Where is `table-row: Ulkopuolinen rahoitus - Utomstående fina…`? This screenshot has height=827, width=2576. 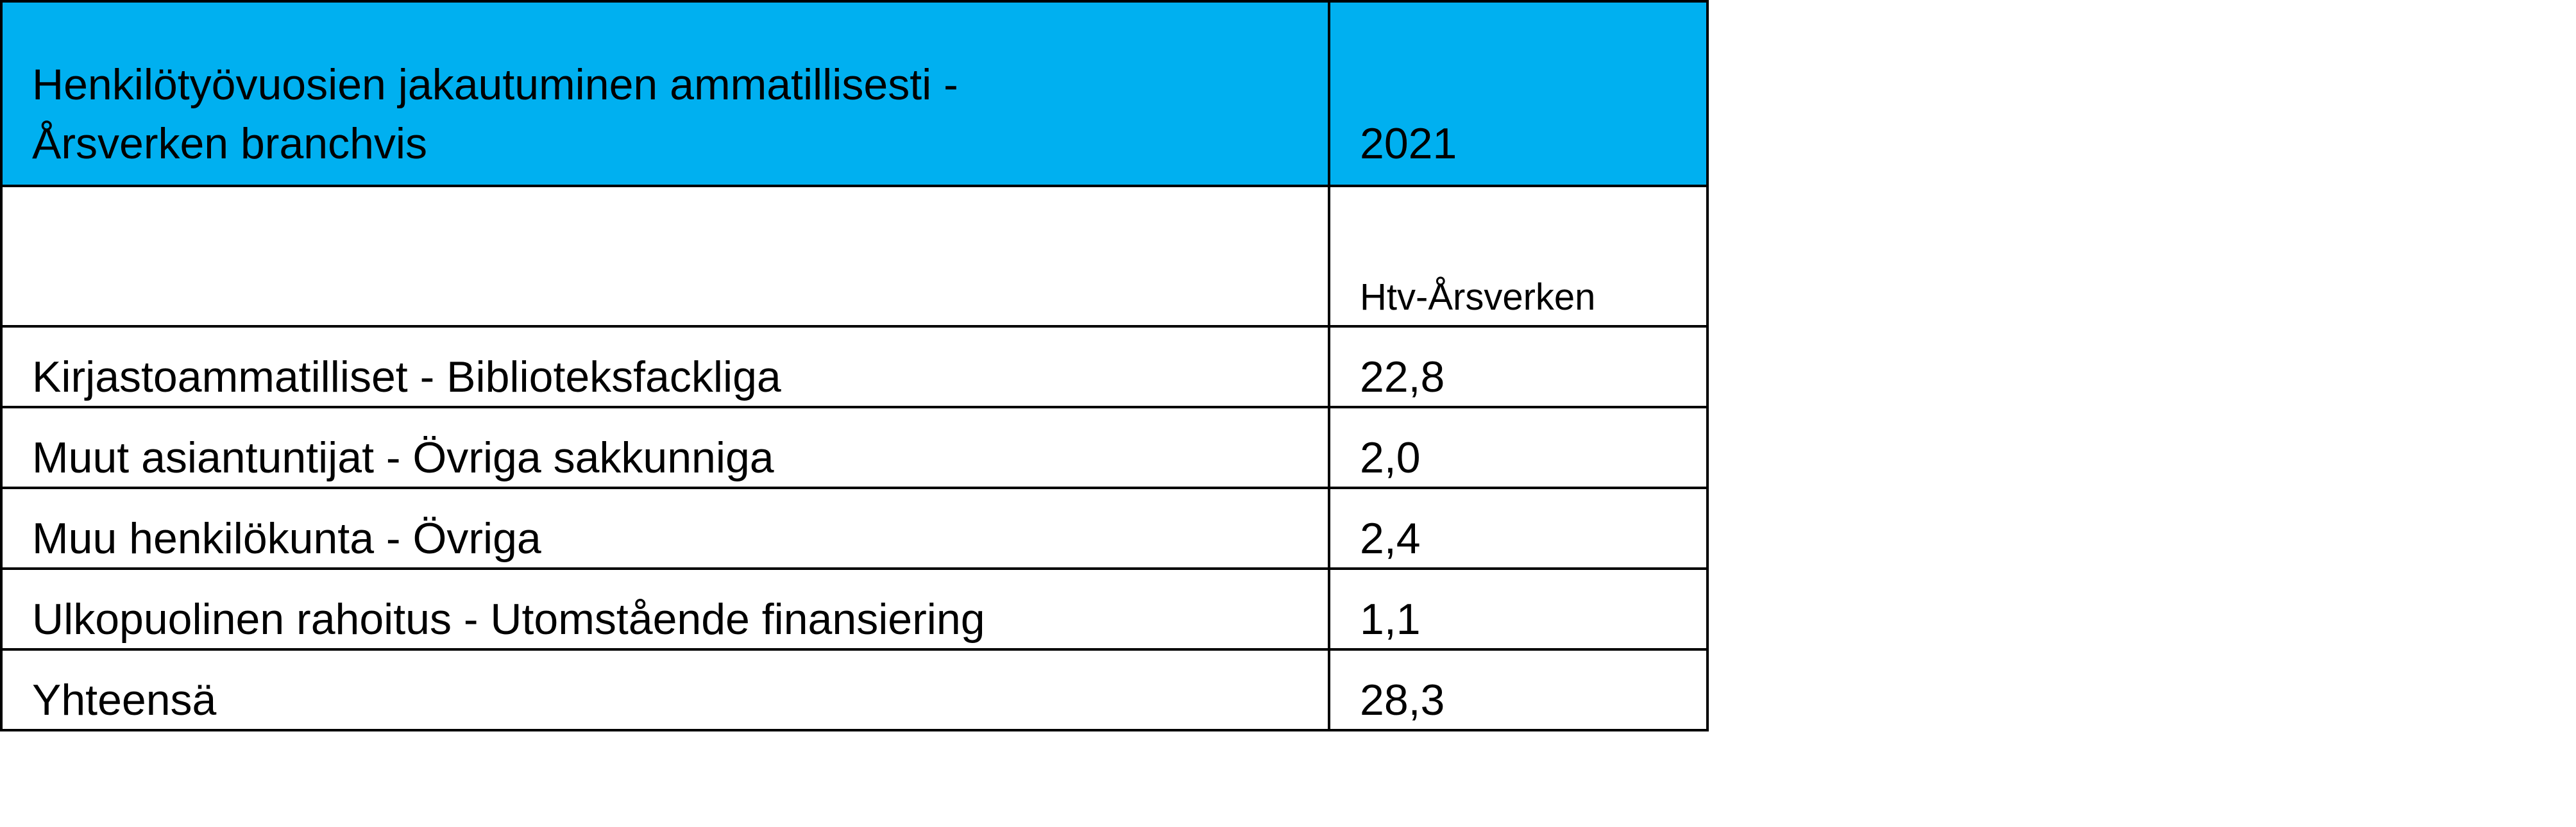 table-row: Ulkopuolinen rahoitus - Utomstående fina… is located at coordinates (854, 609).